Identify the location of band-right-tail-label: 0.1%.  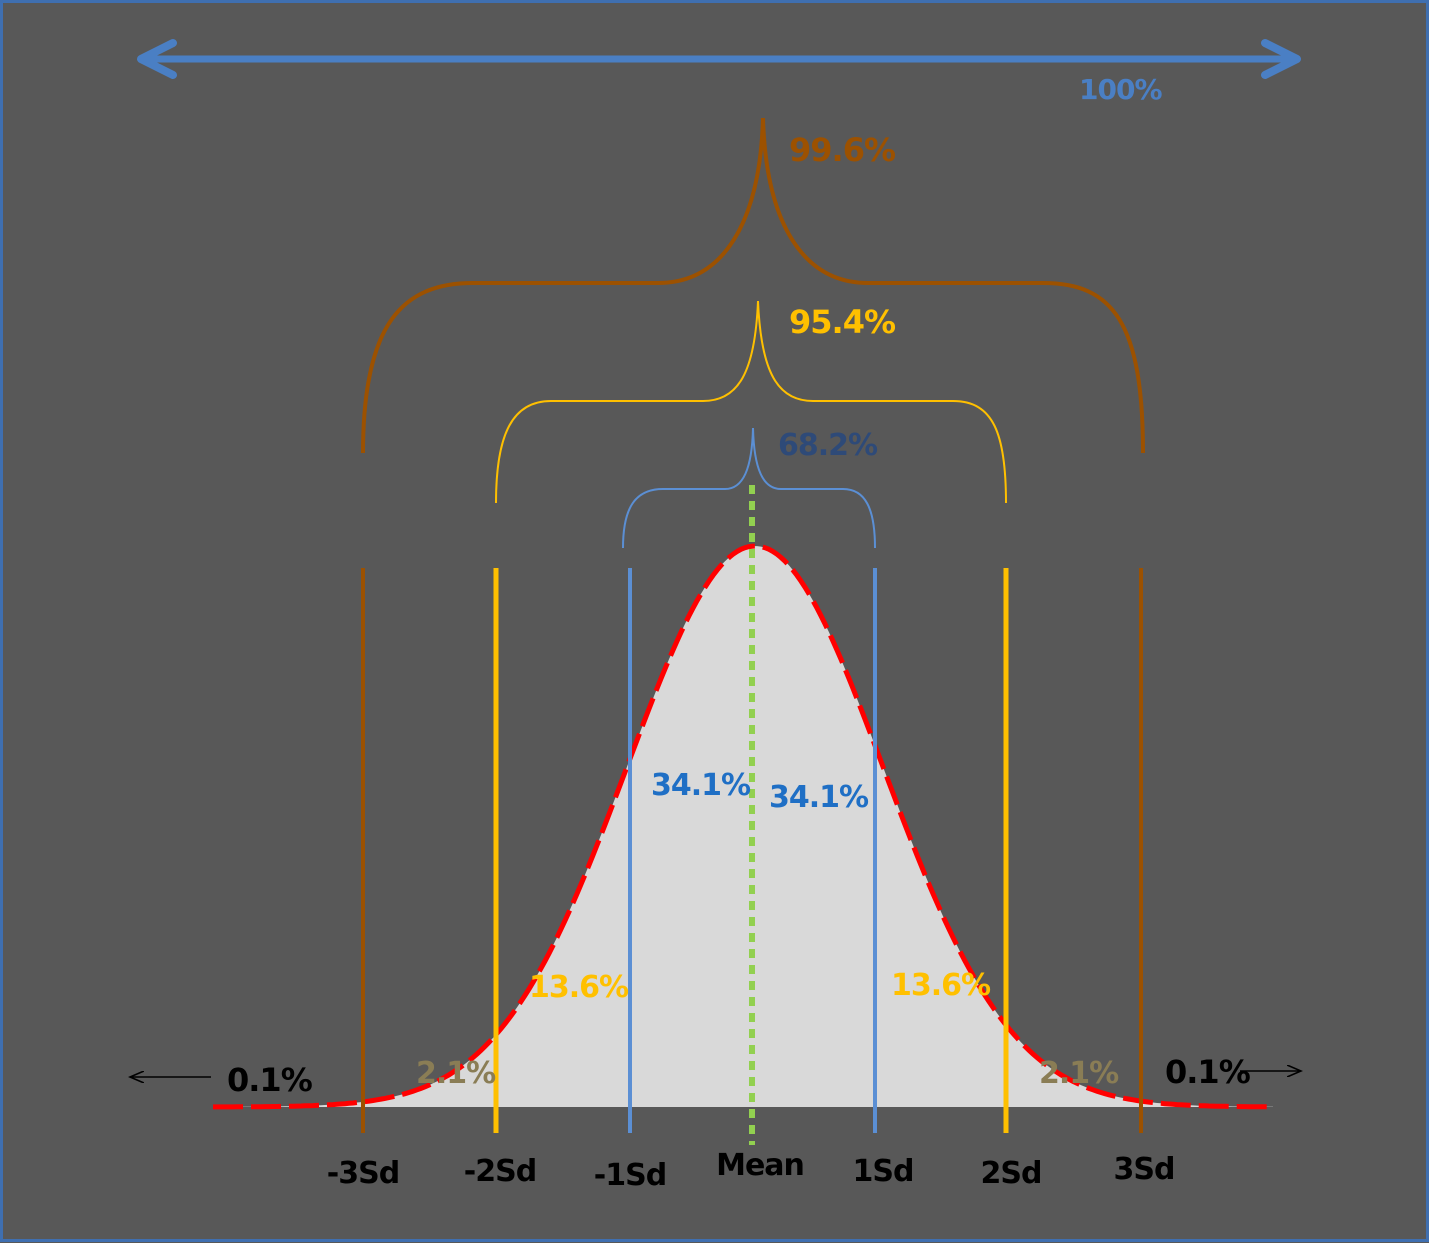
(1208, 1072).